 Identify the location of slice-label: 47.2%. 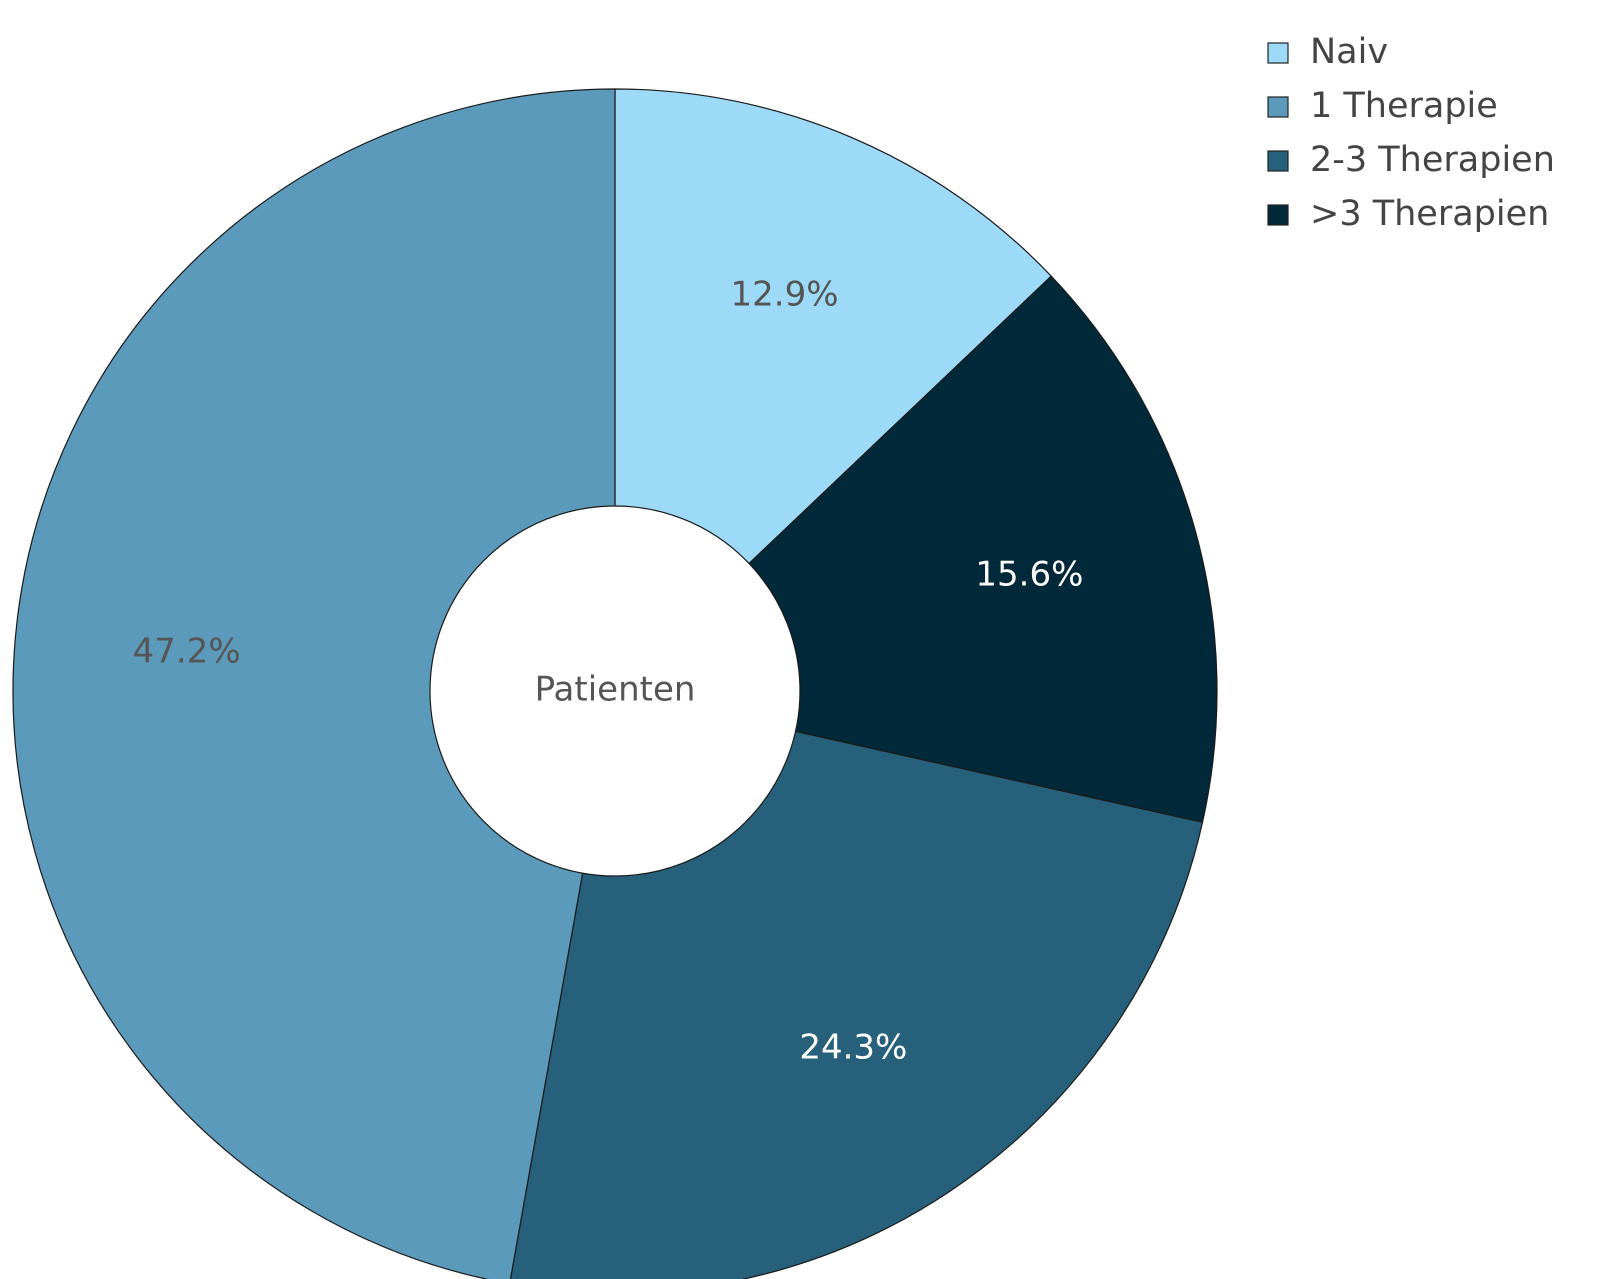
(187, 652).